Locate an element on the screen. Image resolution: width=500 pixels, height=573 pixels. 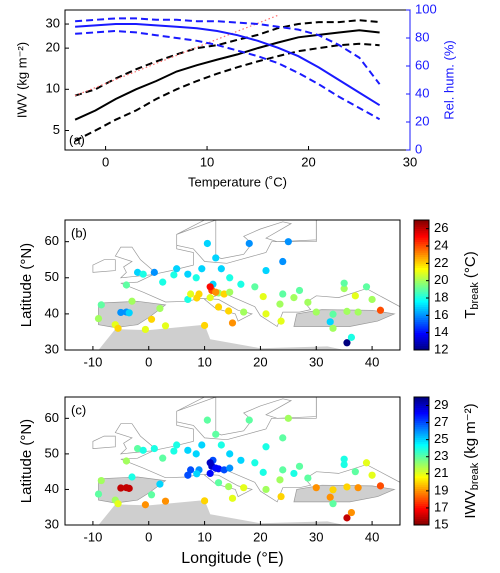
colorbar-tick-label: 14 is located at coordinates (441, 331).